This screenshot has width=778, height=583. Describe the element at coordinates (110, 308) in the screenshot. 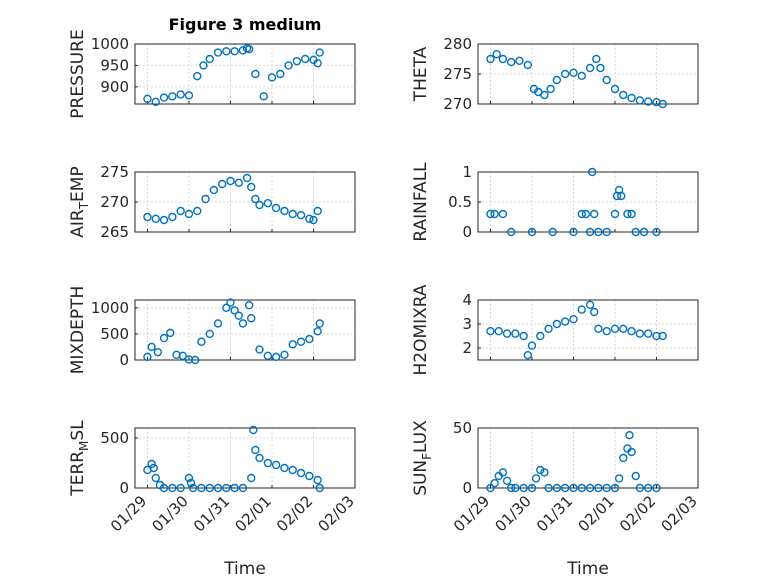

I see `y-tick-label: 1000` at that location.